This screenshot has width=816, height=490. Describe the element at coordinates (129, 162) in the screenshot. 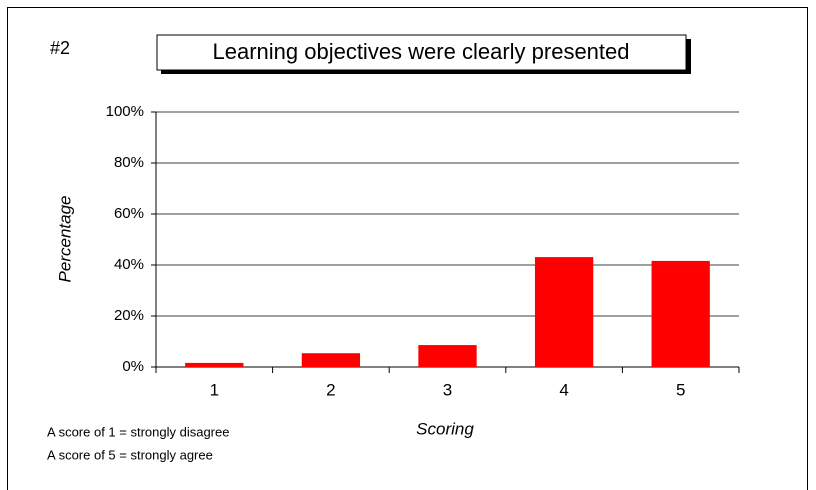

I see `y-tick-label: 80%` at that location.